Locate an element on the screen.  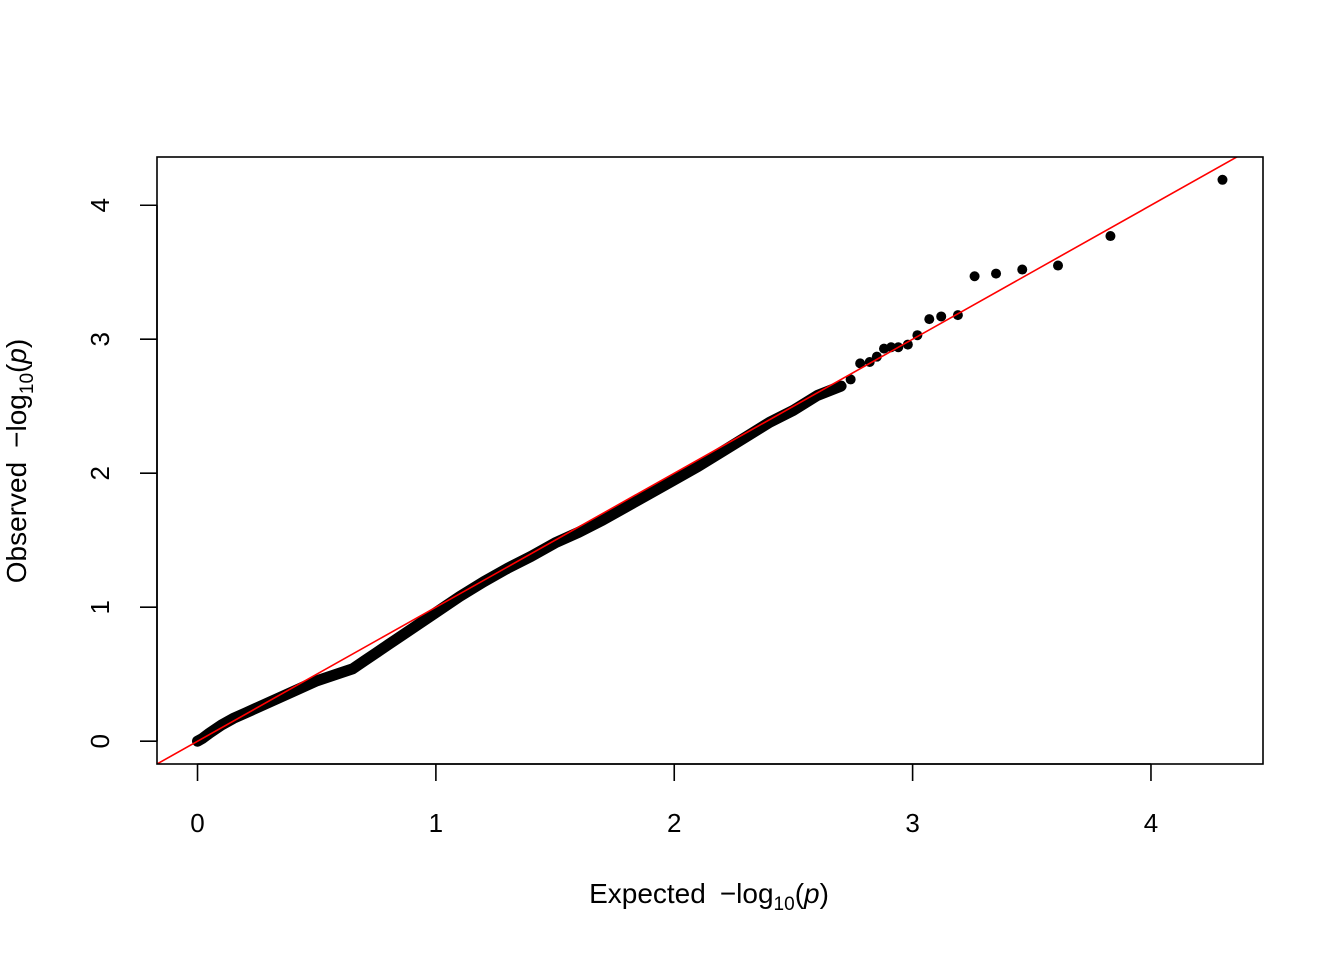
y-tick-label: 4 is located at coordinates (100, 205).